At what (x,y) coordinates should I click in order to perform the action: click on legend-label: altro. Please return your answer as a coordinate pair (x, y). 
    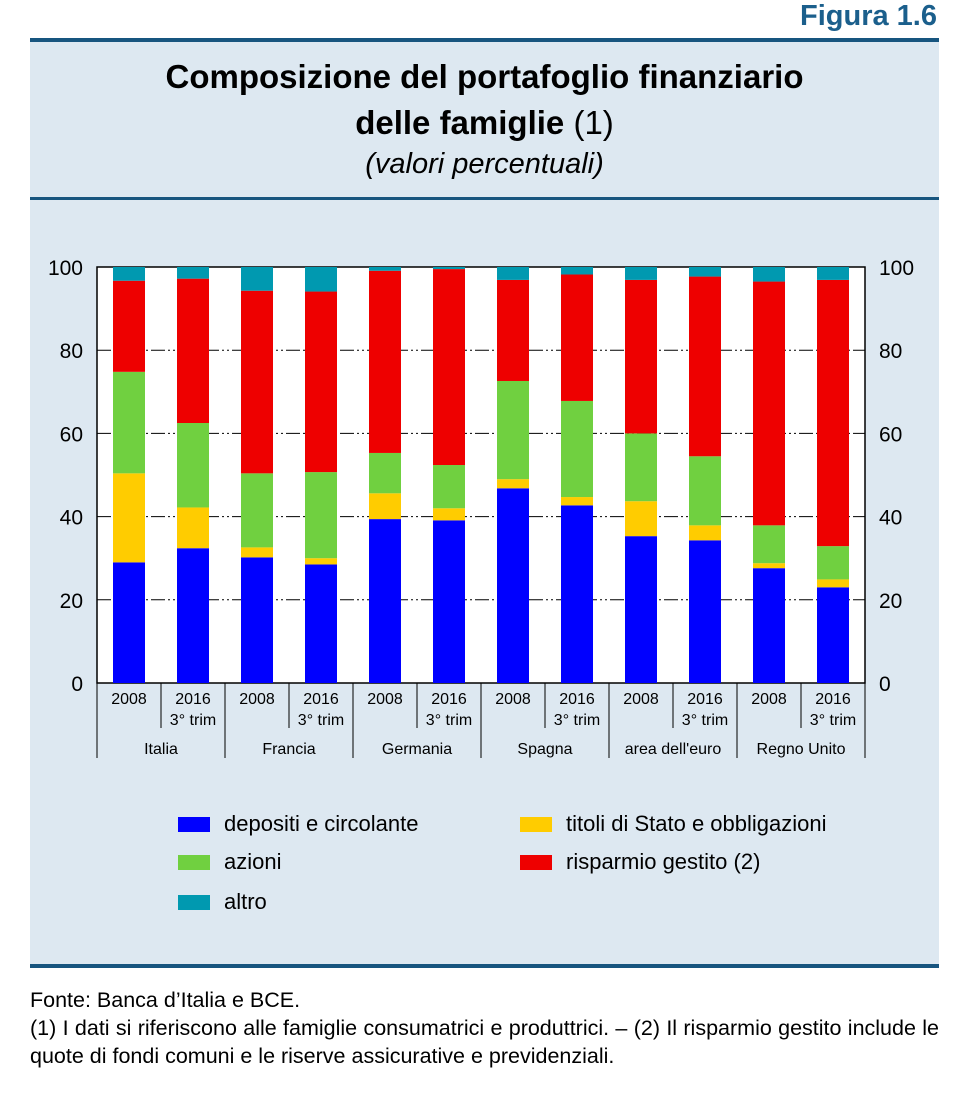
    Looking at the image, I should click on (245, 901).